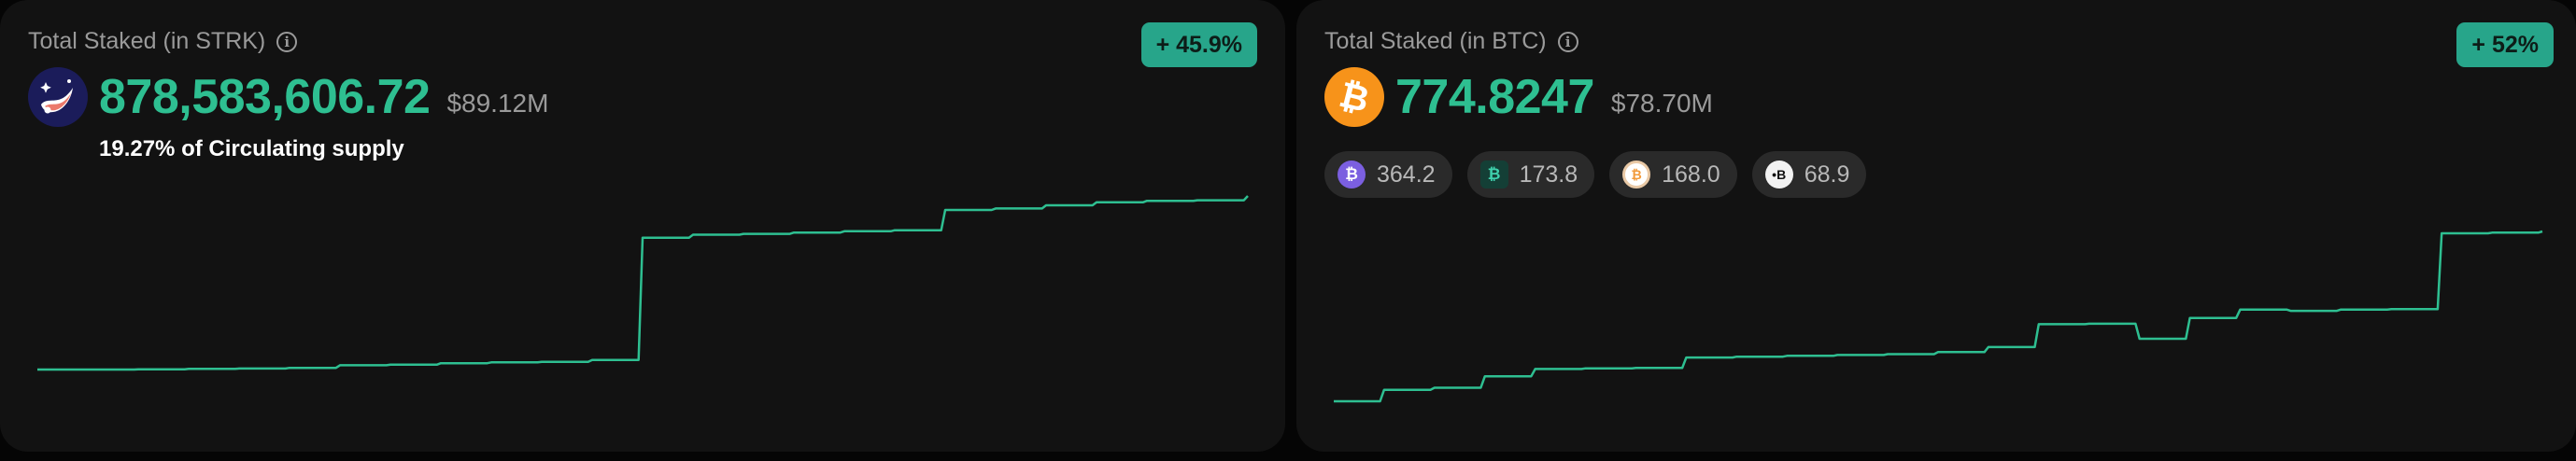  Describe the element at coordinates (58, 97) in the screenshot. I see `starknet-logo-icon` at that location.